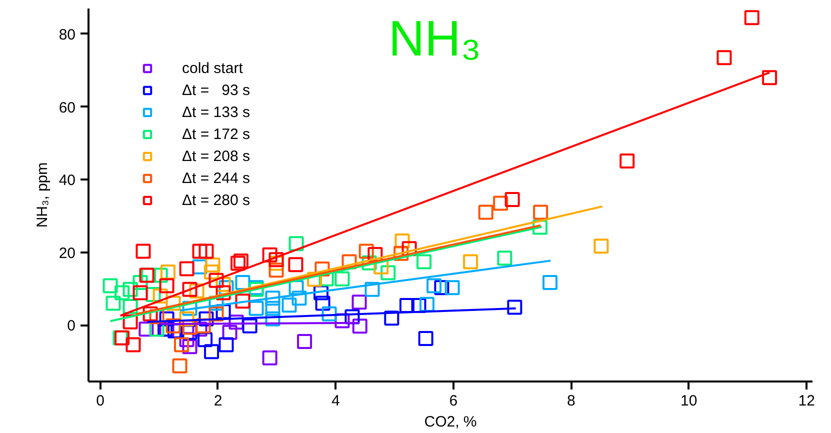 This screenshot has height=433, width=831. Describe the element at coordinates (806, 401) in the screenshot. I see `x-tick-label: 12` at that location.